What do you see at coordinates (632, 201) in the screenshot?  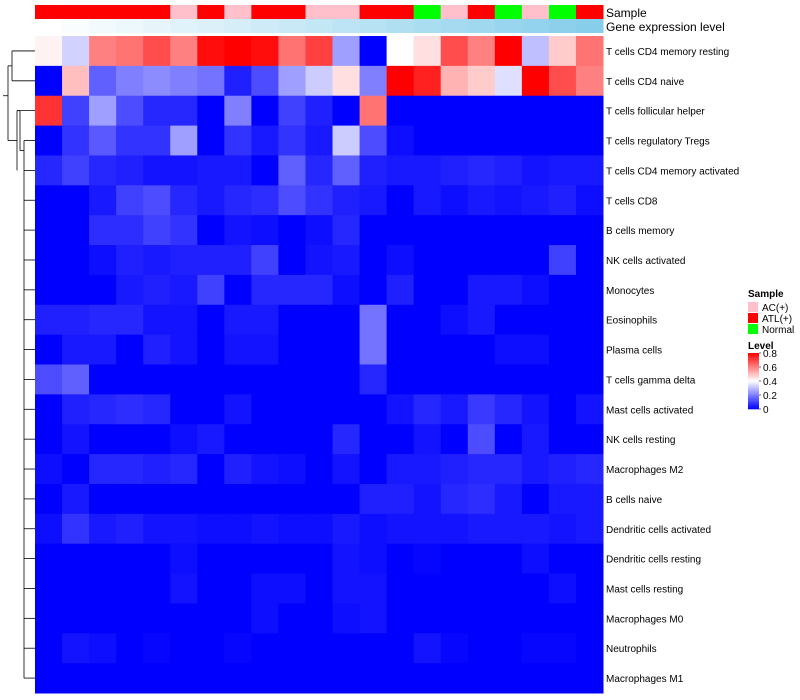 I see `row-label: T cells CD8` at bounding box center [632, 201].